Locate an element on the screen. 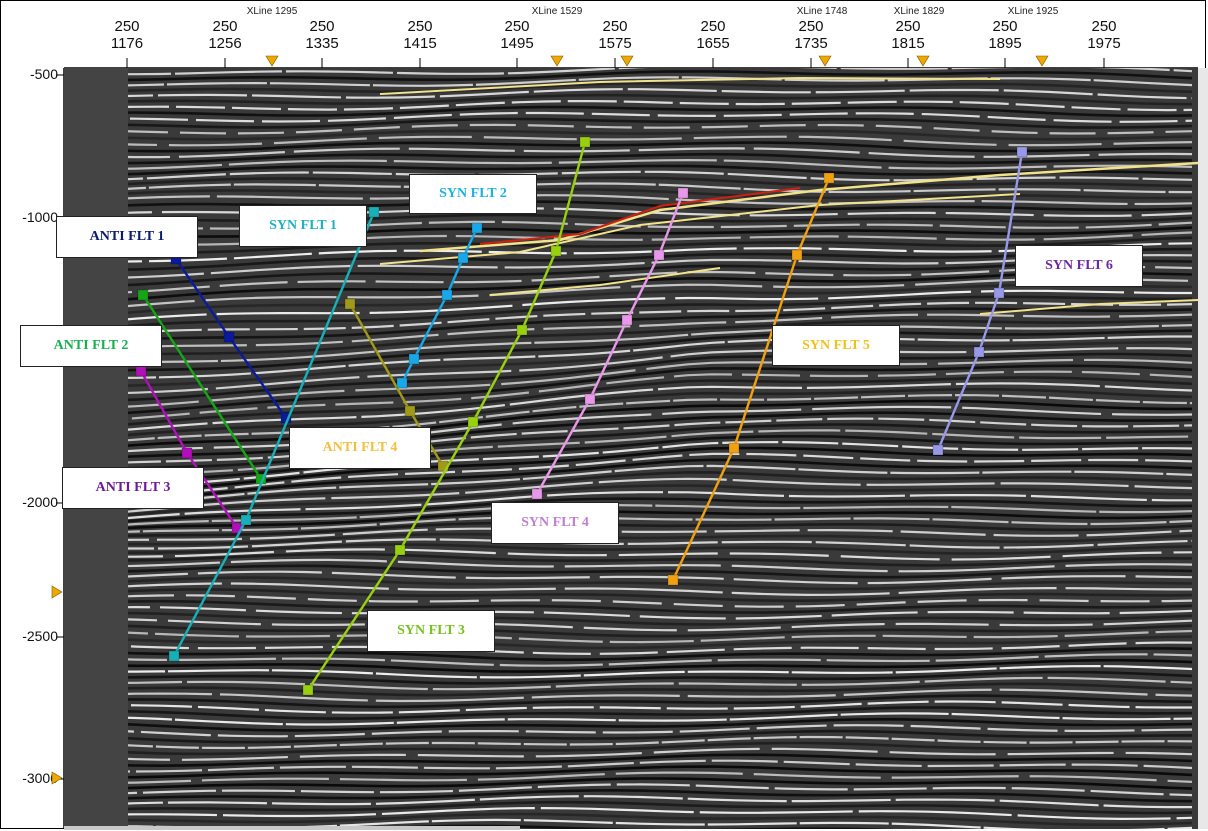  x-tick: 250 1256 is located at coordinates (225, 35).